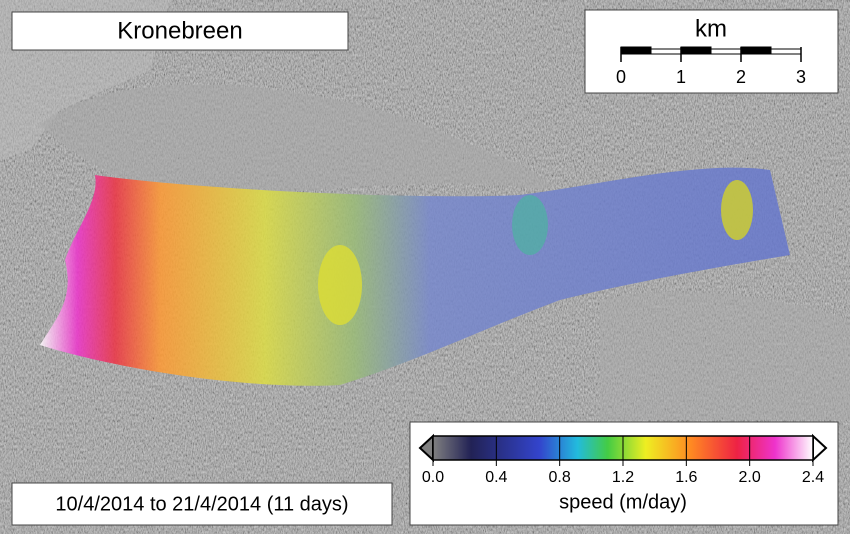  What do you see at coordinates (623, 461) in the screenshot?
I see `colorbar-ticks: 0.0 0.4 0.8 1.2 1.6 2.0 2.4` at bounding box center [623, 461].